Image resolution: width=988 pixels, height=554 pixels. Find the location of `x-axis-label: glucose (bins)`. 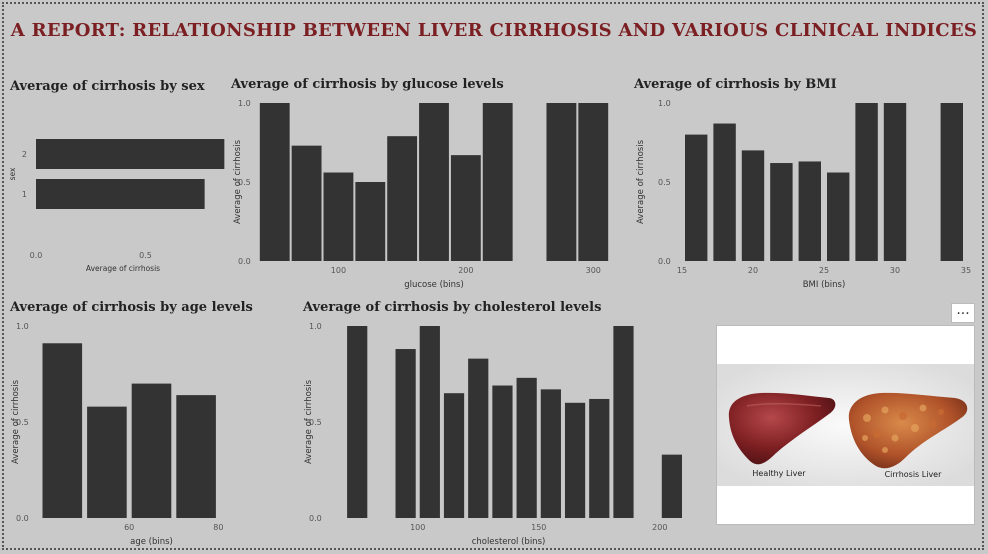

x-axis-label: glucose (bins) is located at coordinates (434, 285).